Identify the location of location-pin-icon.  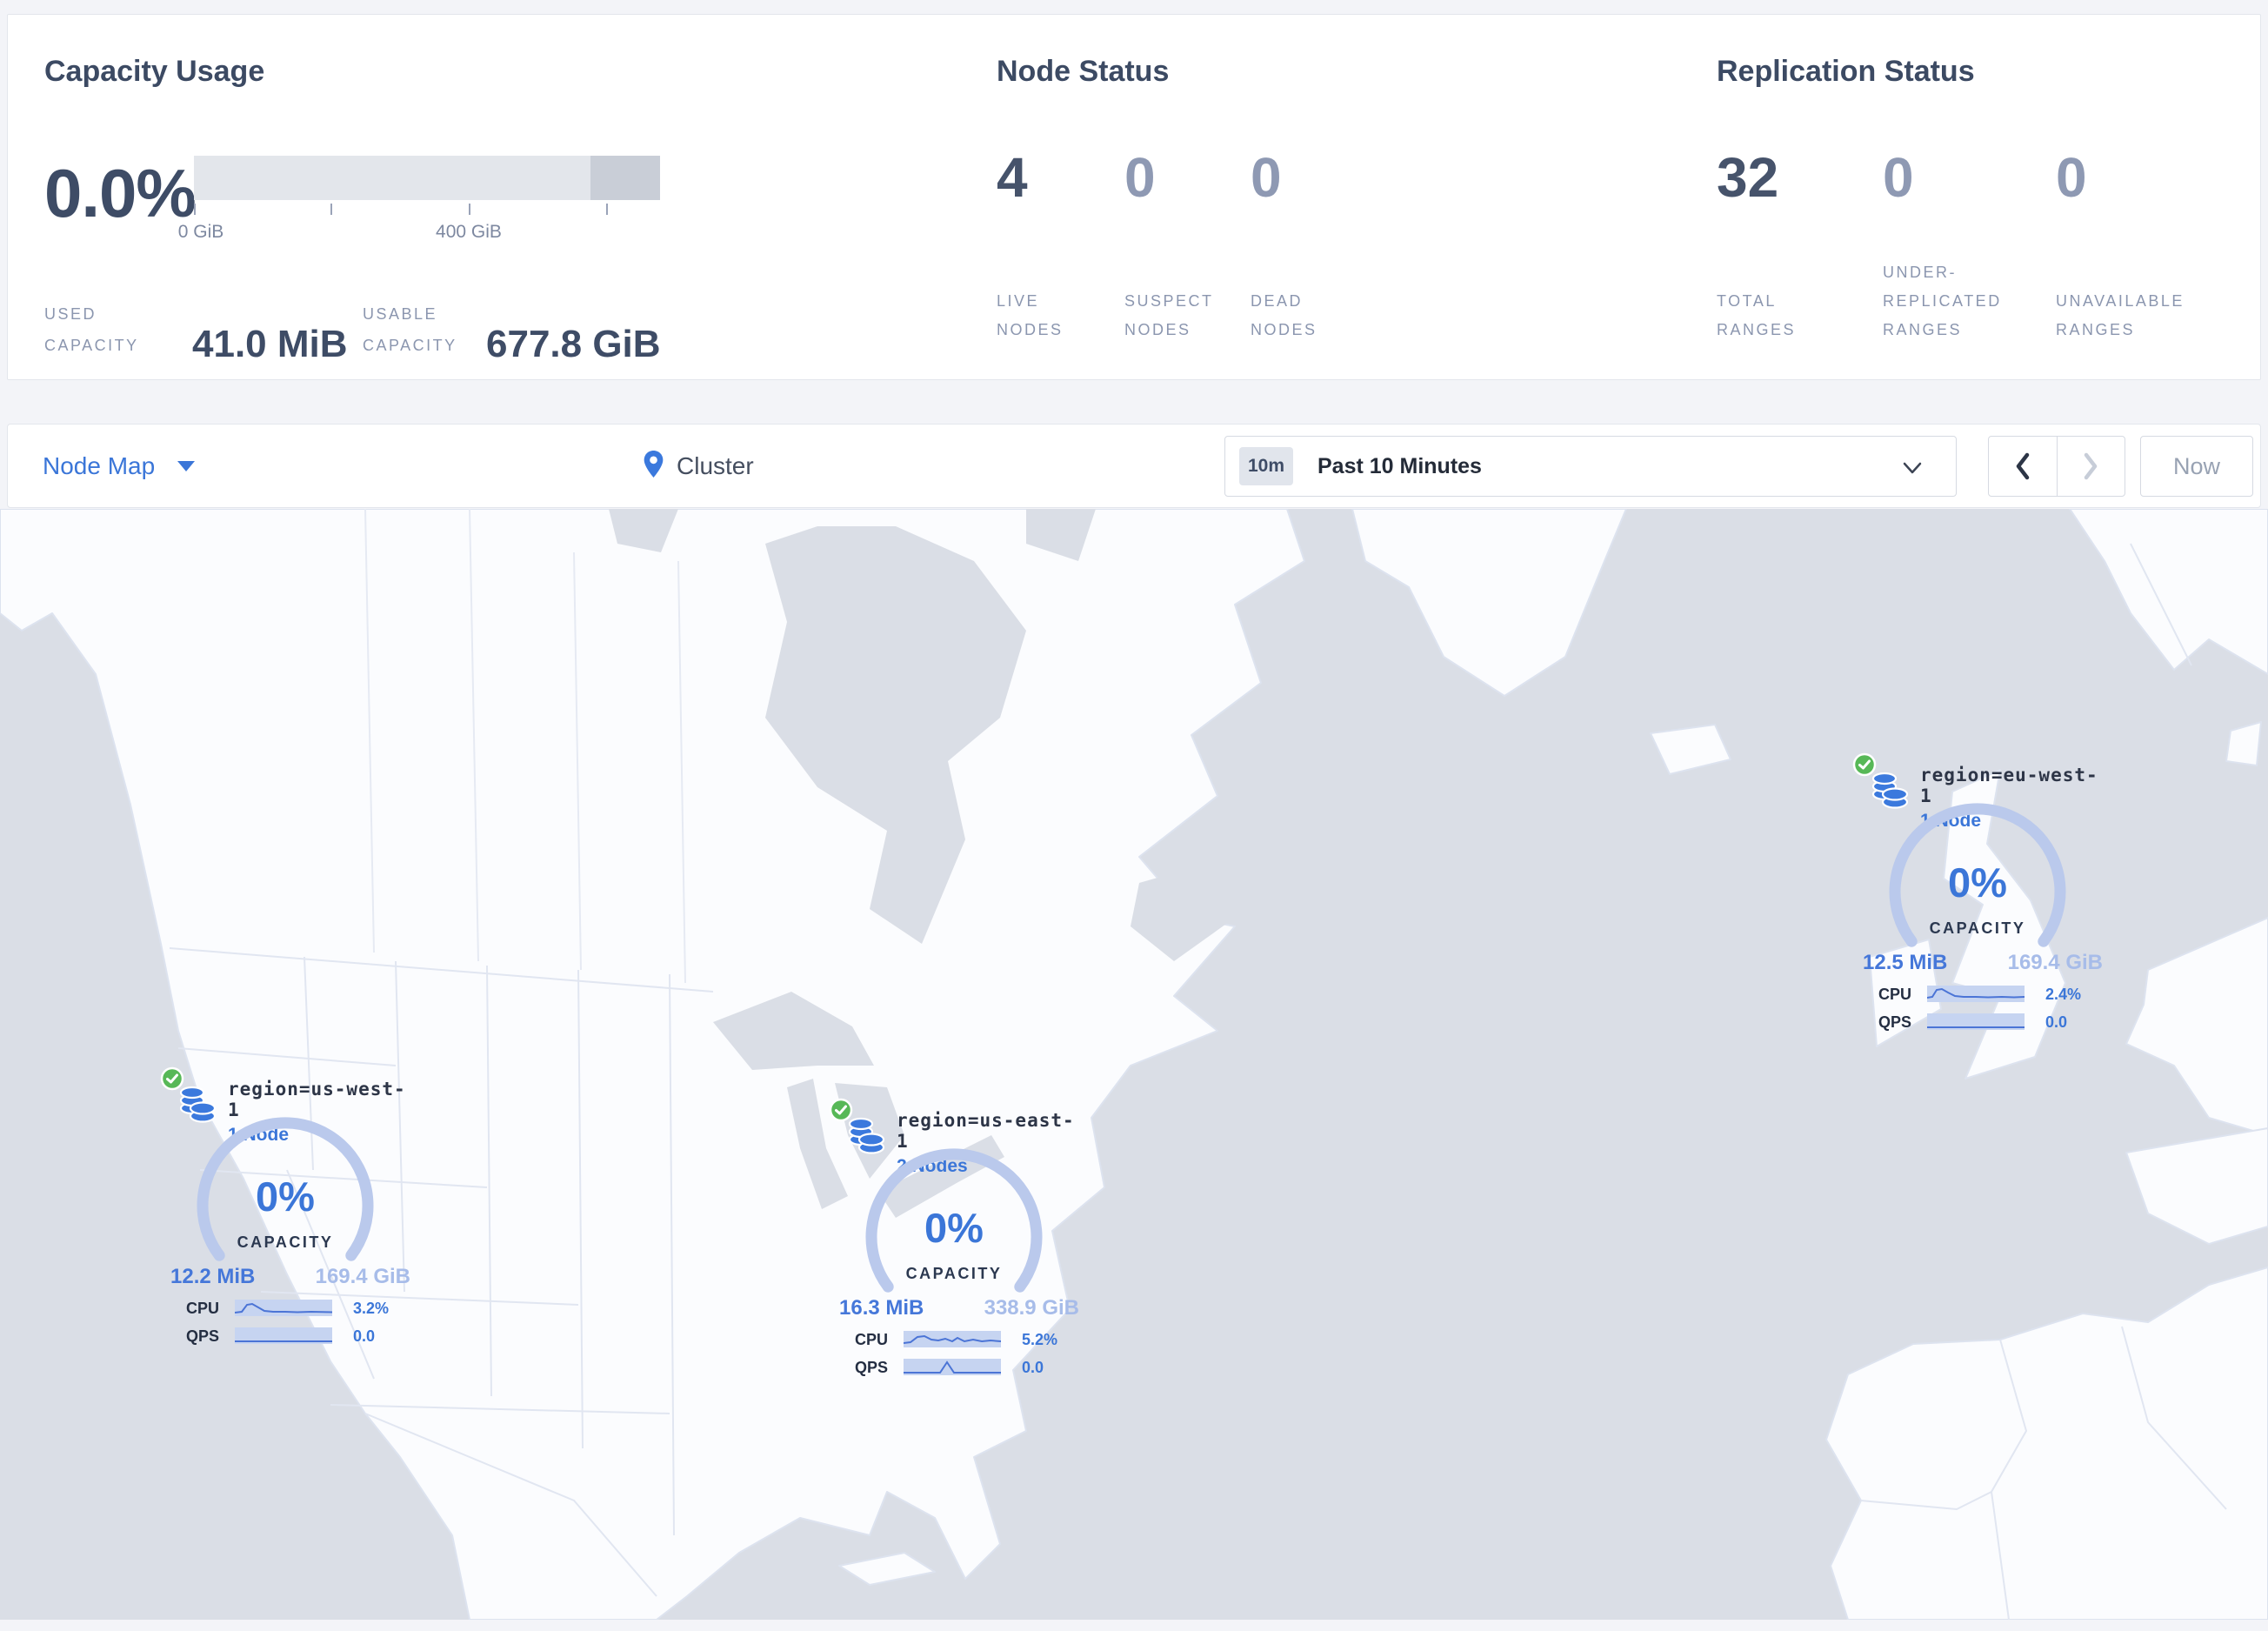
(653, 466).